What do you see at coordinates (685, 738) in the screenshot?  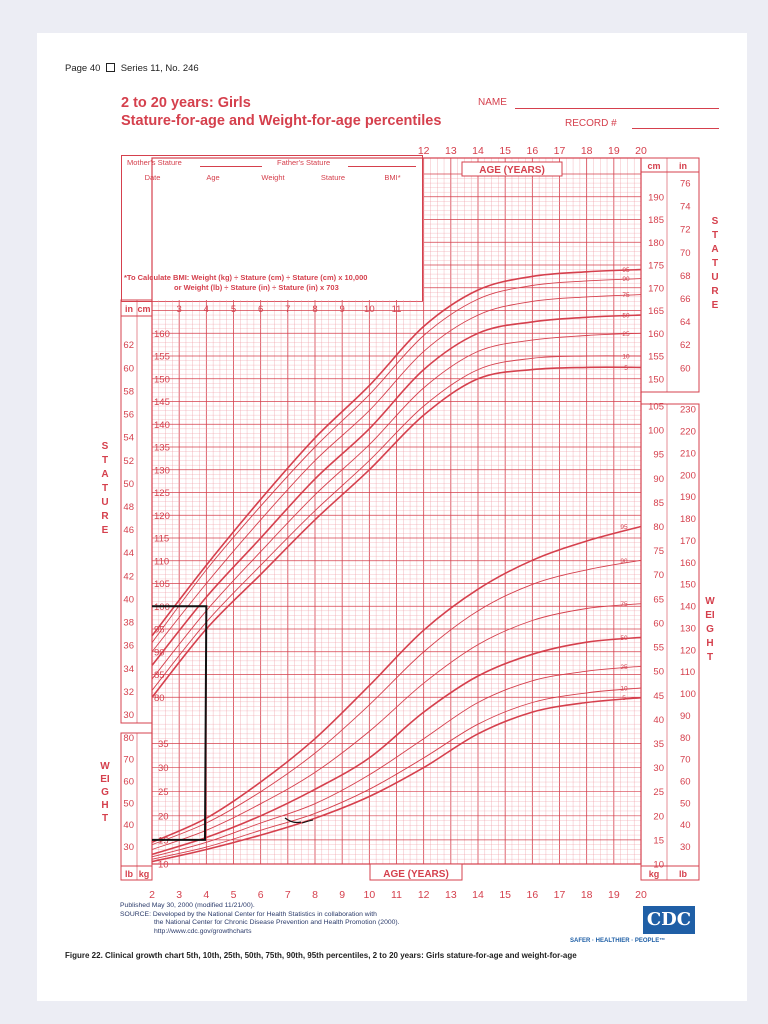 I see `weight-lb-tick-right: 80` at bounding box center [685, 738].